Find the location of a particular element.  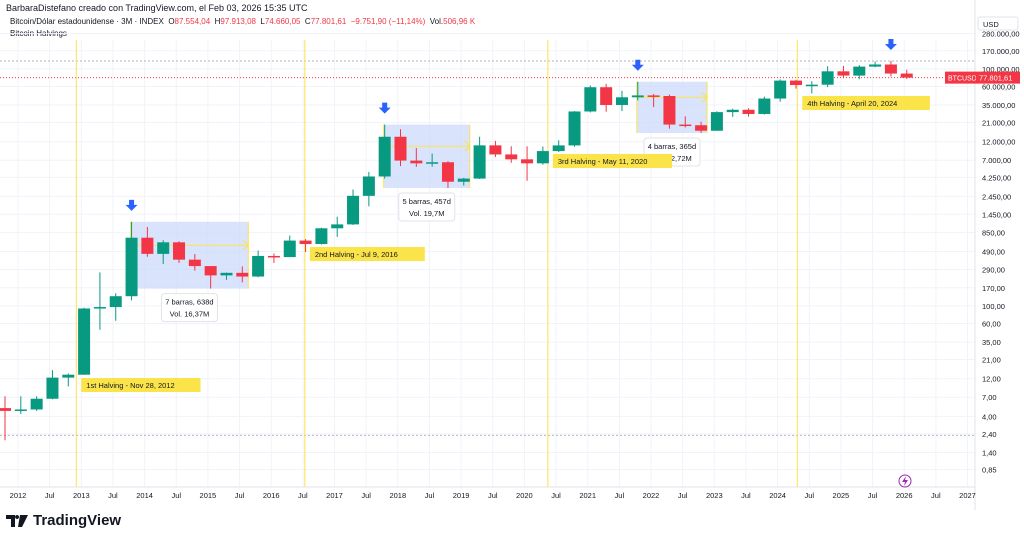

open-value: 87.554,04 is located at coordinates (192, 21).